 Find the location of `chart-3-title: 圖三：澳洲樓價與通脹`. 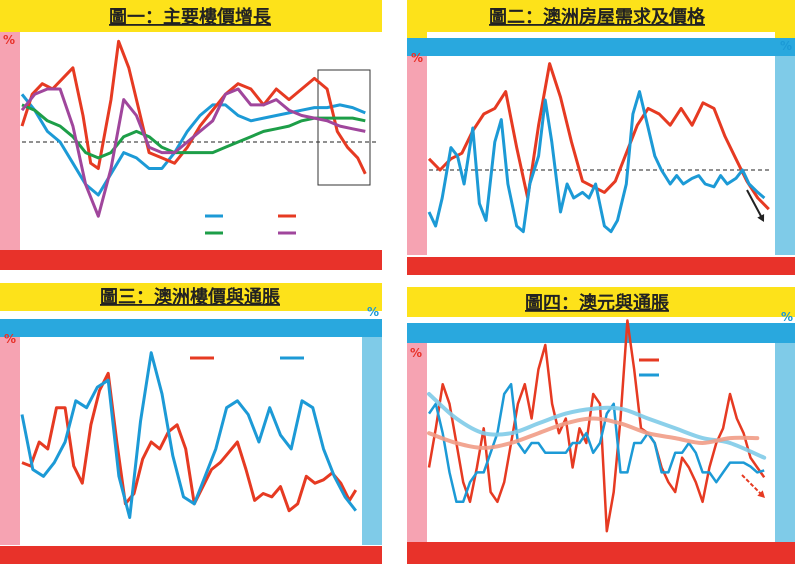

chart-3-title: 圖三：澳洲樓價與通脹 is located at coordinates (190, 297).